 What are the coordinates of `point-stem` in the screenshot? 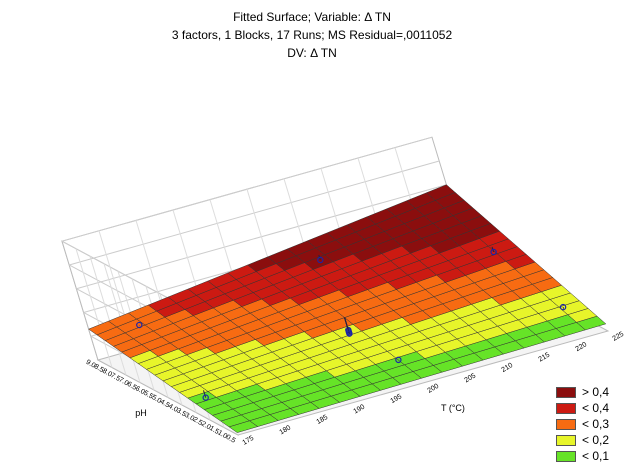 It's located at (205, 394).